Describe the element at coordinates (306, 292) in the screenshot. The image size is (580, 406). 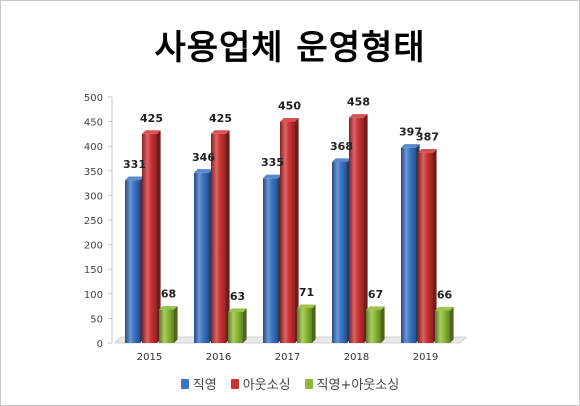
I see `data-label: 71` at that location.